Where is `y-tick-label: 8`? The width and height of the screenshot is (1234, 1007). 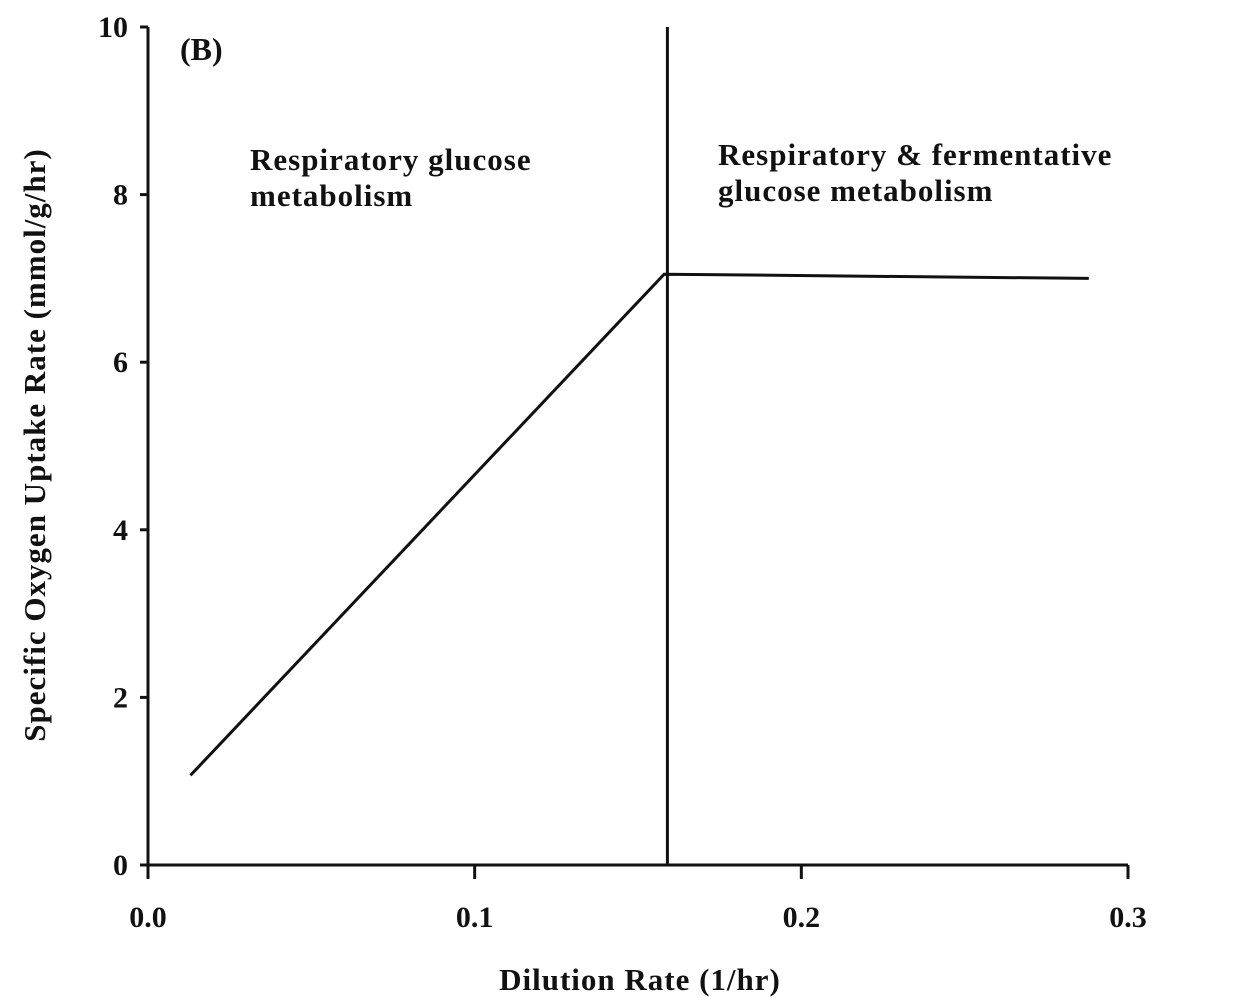
y-tick-label: 8 is located at coordinates (120, 195).